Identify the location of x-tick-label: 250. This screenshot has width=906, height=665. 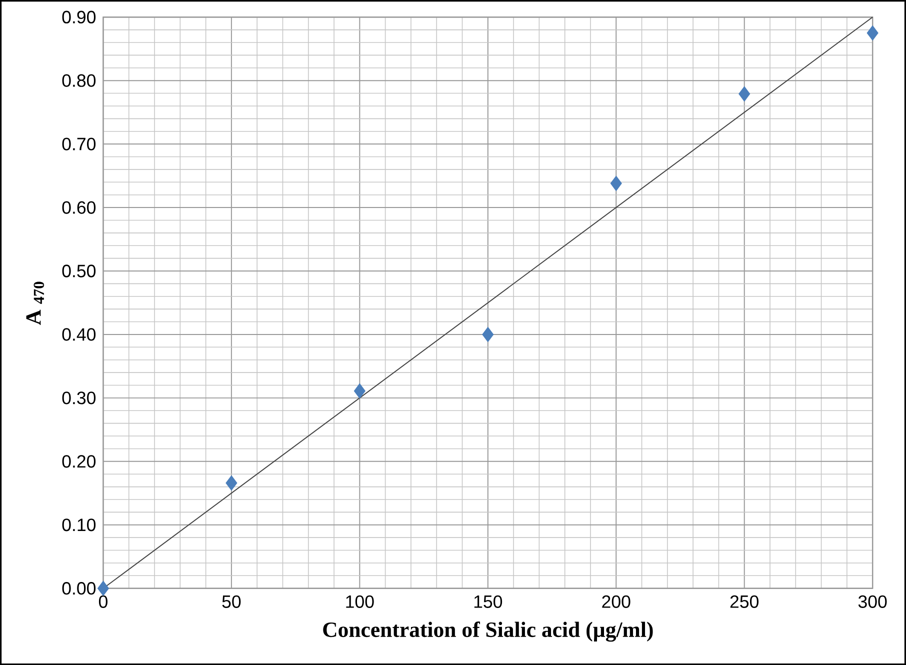
(744, 601).